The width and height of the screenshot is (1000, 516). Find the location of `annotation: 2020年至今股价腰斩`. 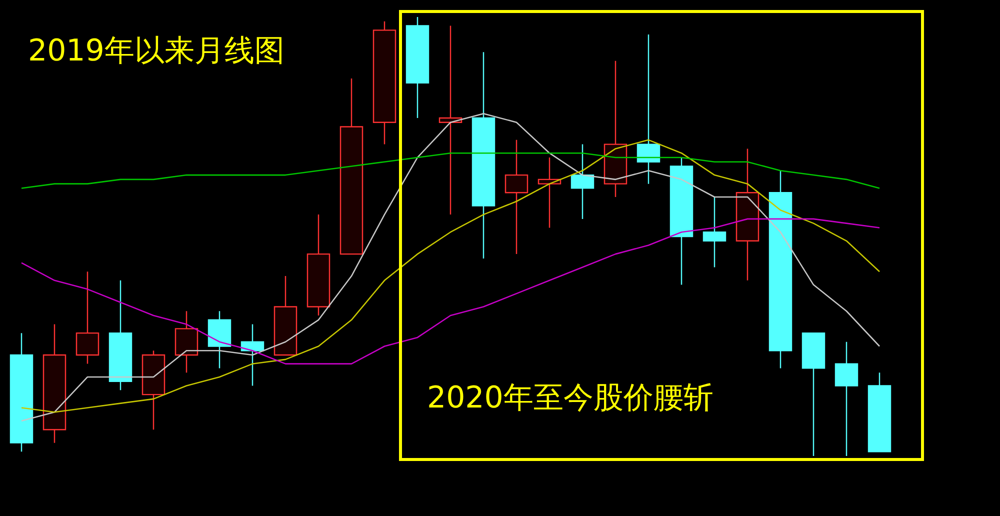

annotation: 2020年至今股价腰斩 is located at coordinates (570, 398).